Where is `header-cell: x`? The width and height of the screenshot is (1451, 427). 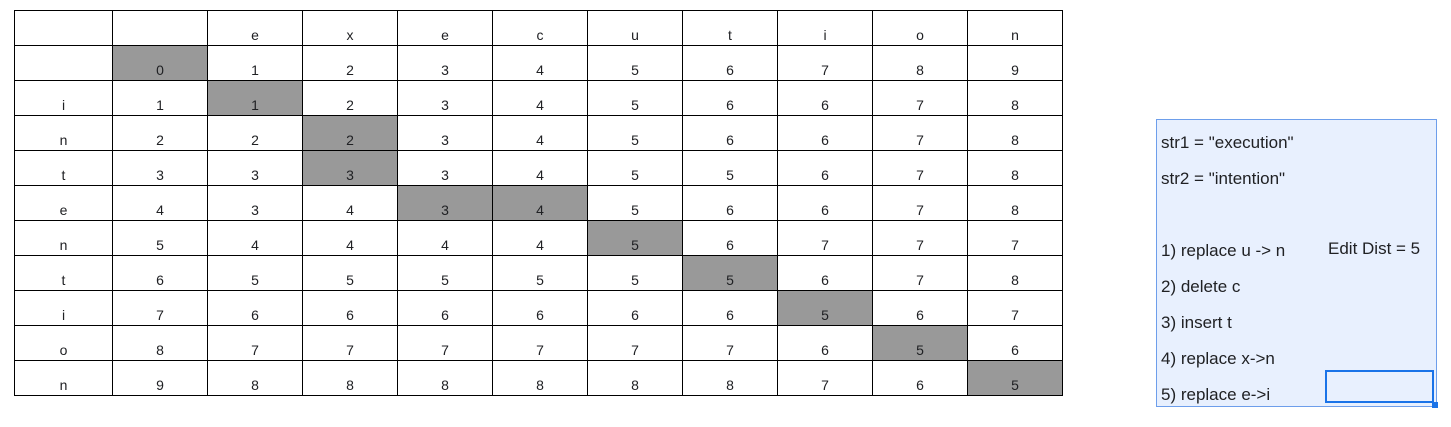
header-cell: x is located at coordinates (350, 28).